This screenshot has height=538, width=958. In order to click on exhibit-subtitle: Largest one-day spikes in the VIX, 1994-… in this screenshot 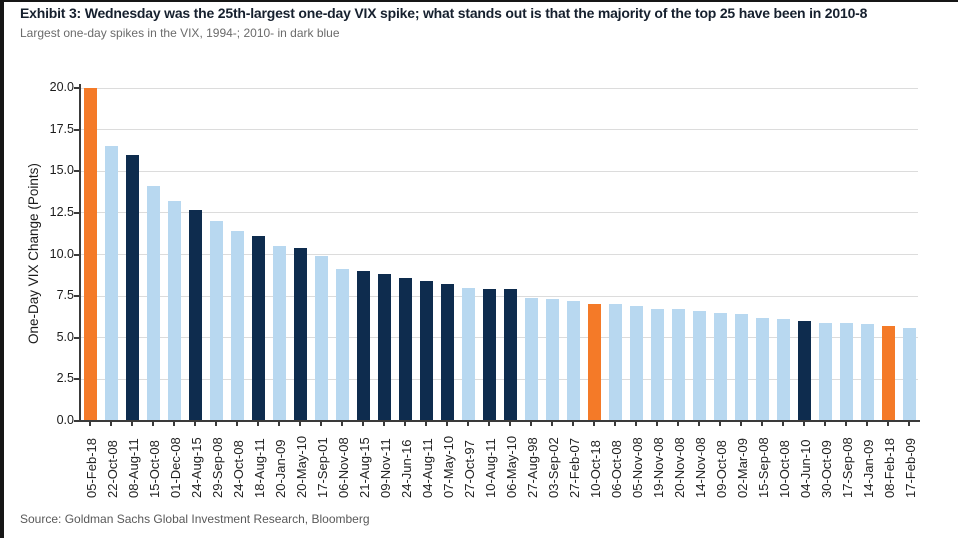, I will do `click(180, 33)`.